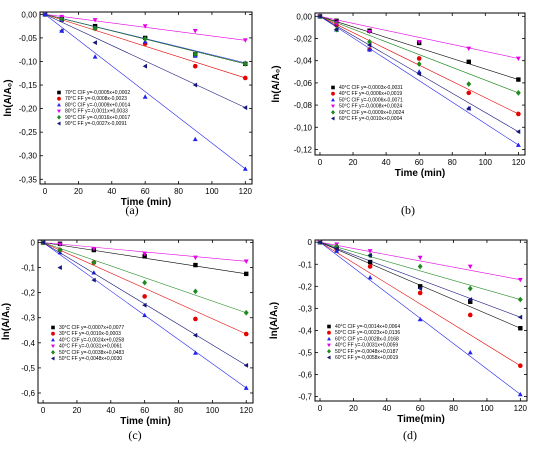 This screenshot has width=550, height=465. What do you see at coordinates (371, 100) in the screenshot?
I see `legend-entry: 50°C CIF y=-0,0006x-0,0071` at bounding box center [371, 100].